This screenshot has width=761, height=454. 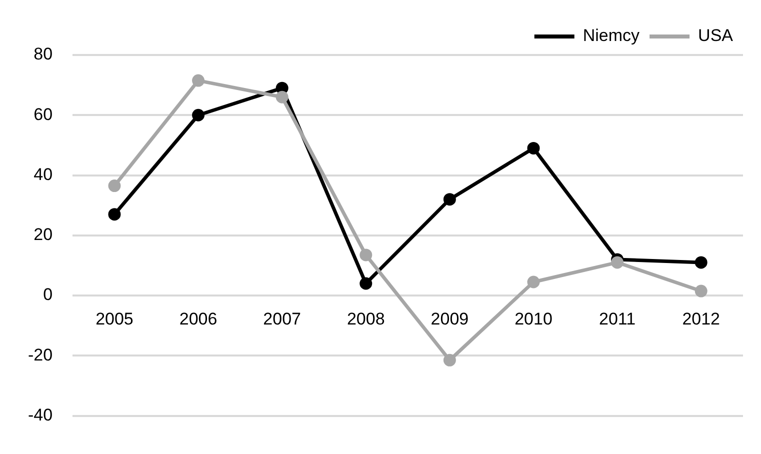 What do you see at coordinates (365, 318) in the screenshot?
I see `x-tick-label: 2008` at bounding box center [365, 318].